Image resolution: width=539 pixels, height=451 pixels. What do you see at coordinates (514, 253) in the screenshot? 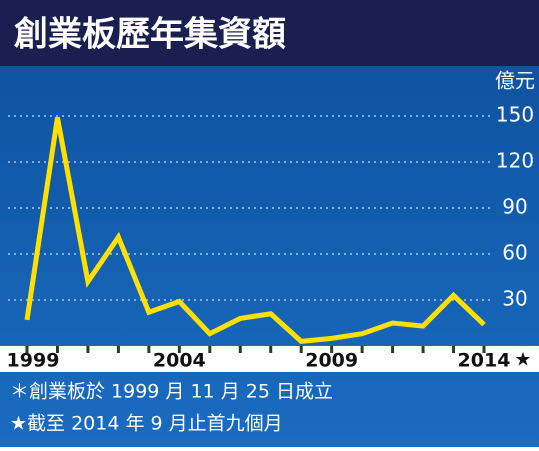
I see `y-tick-label: 60` at bounding box center [514, 253].